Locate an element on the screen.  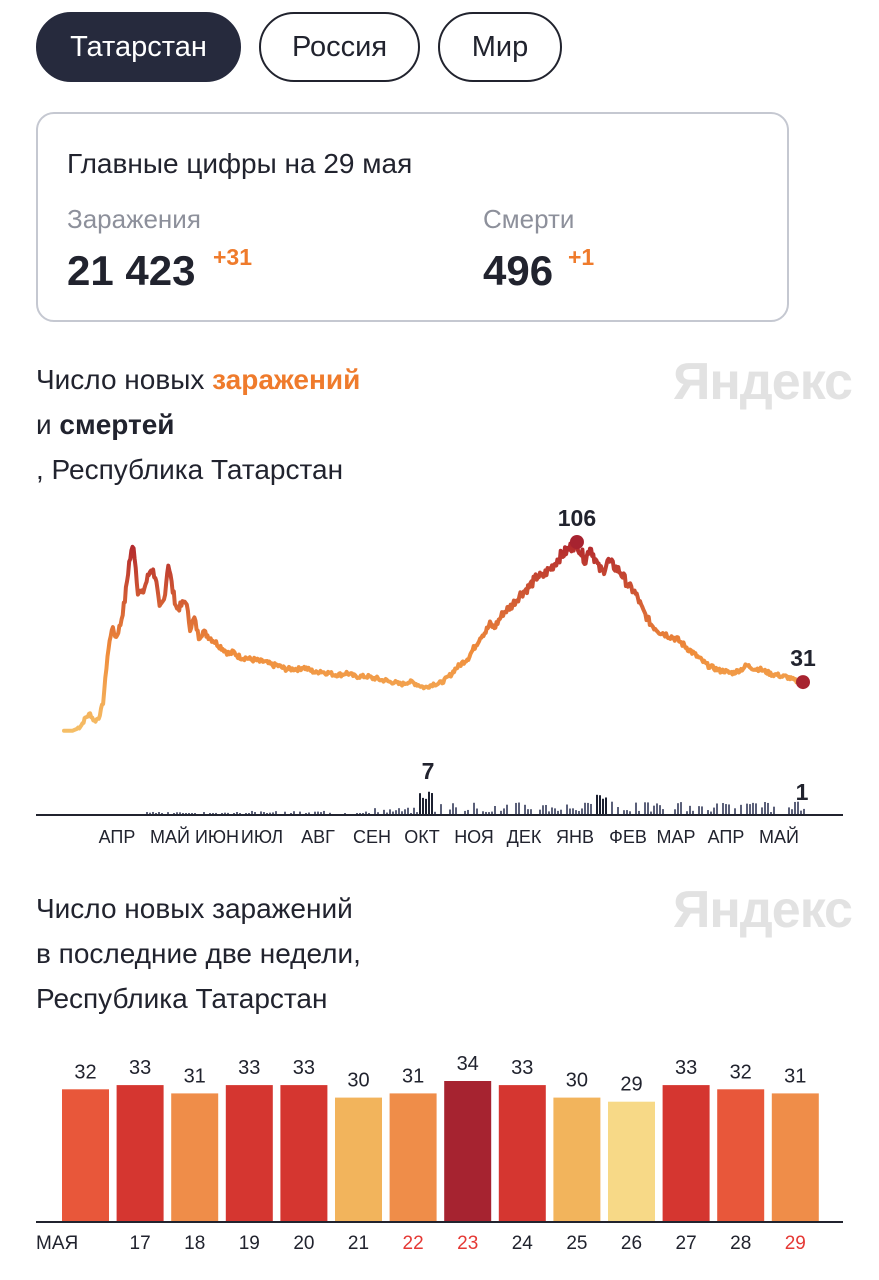
summary-title: Главные цифры на 29 мая is located at coordinates (240, 163).